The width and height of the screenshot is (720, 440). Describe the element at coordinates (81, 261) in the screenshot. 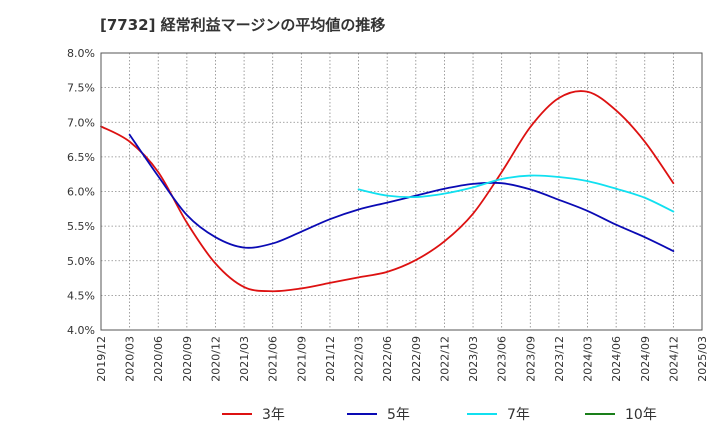

I see `y-tick-label: 5.0%` at that location.